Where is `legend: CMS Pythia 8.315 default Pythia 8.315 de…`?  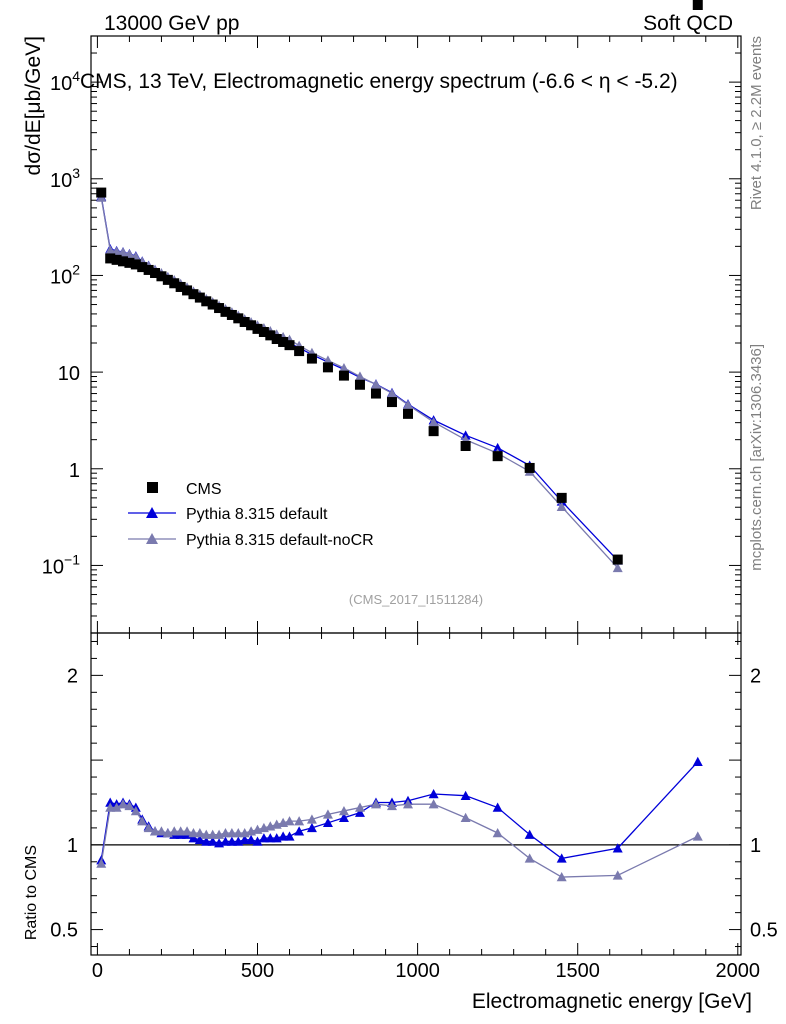 legend: CMS Pythia 8.315 default Pythia 8.315 de… is located at coordinates (251, 515).